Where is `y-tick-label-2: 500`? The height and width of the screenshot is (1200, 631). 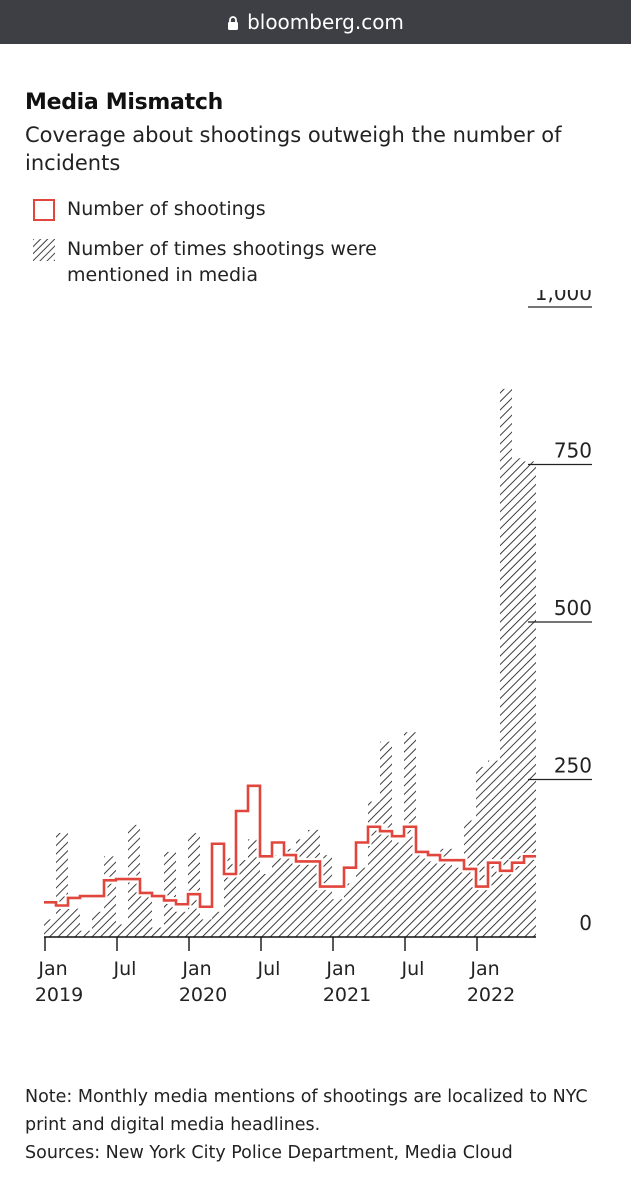 y-tick-label-2: 500 is located at coordinates (573, 608).